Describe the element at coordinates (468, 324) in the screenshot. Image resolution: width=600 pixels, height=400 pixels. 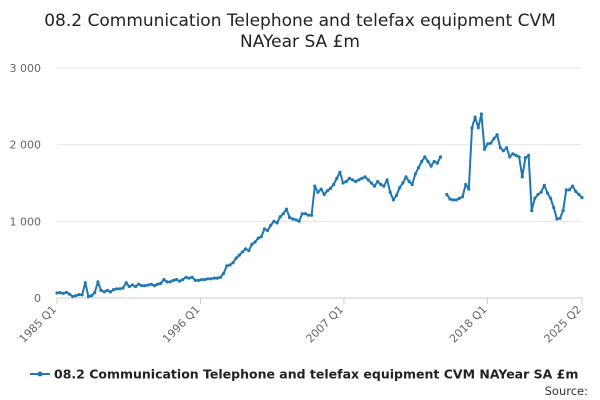
I see `x-tick-label-3: 2018 Q1` at that location.